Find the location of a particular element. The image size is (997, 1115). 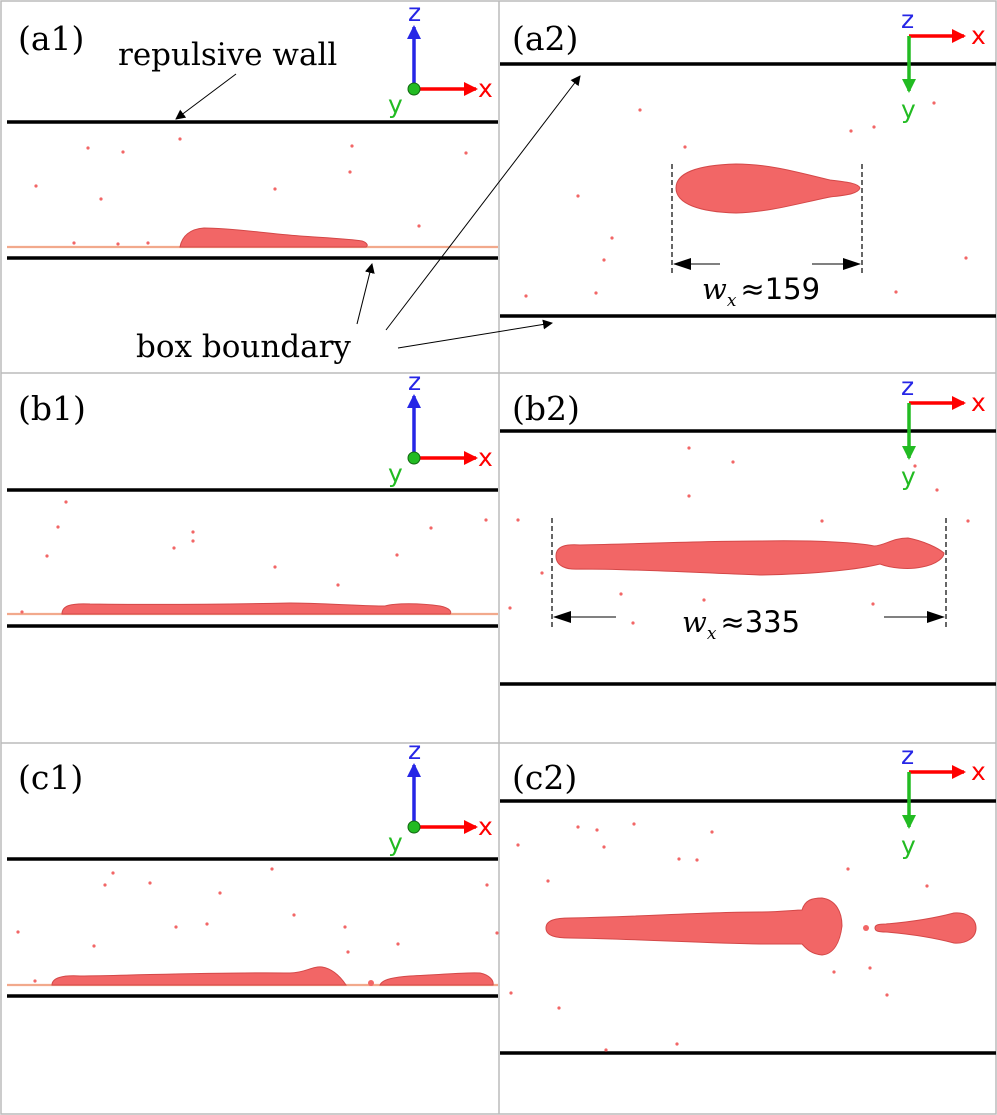

satellite-droplet-c2 is located at coordinates (866, 928).